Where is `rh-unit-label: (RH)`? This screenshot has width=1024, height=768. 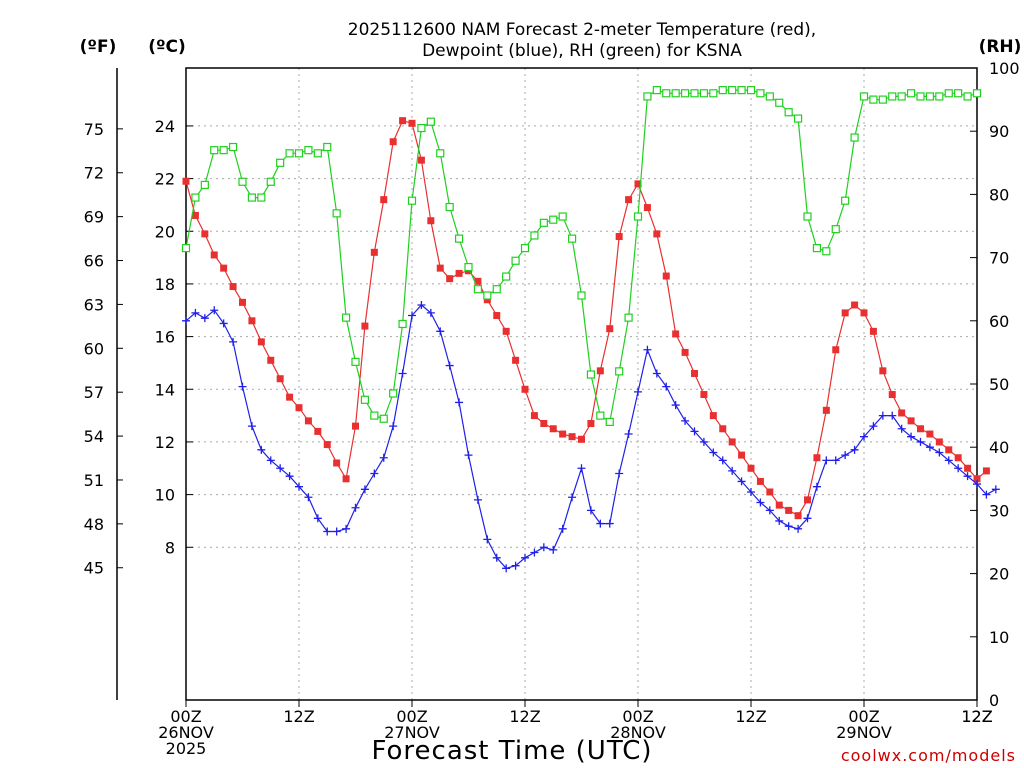 rh-unit-label: (RH) is located at coordinates (1000, 47).